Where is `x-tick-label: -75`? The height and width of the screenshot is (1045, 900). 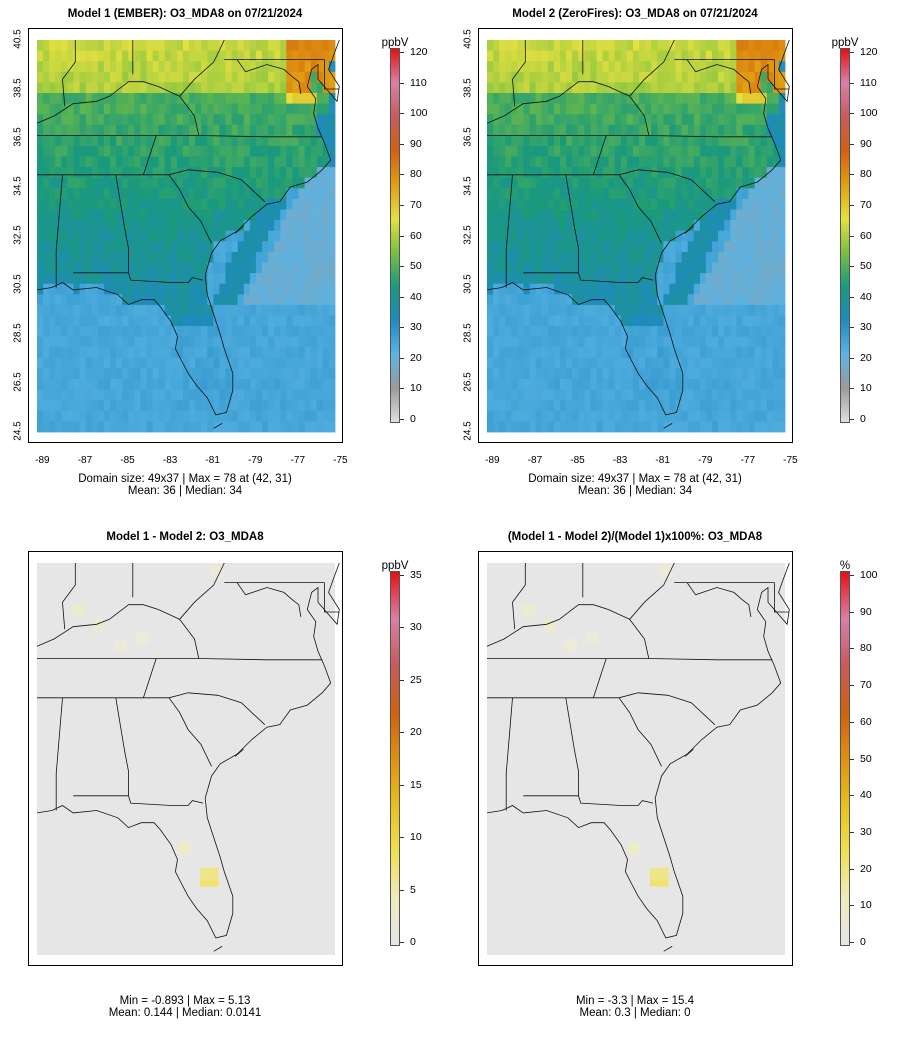
x-tick-label: -75 is located at coordinates (340, 460).